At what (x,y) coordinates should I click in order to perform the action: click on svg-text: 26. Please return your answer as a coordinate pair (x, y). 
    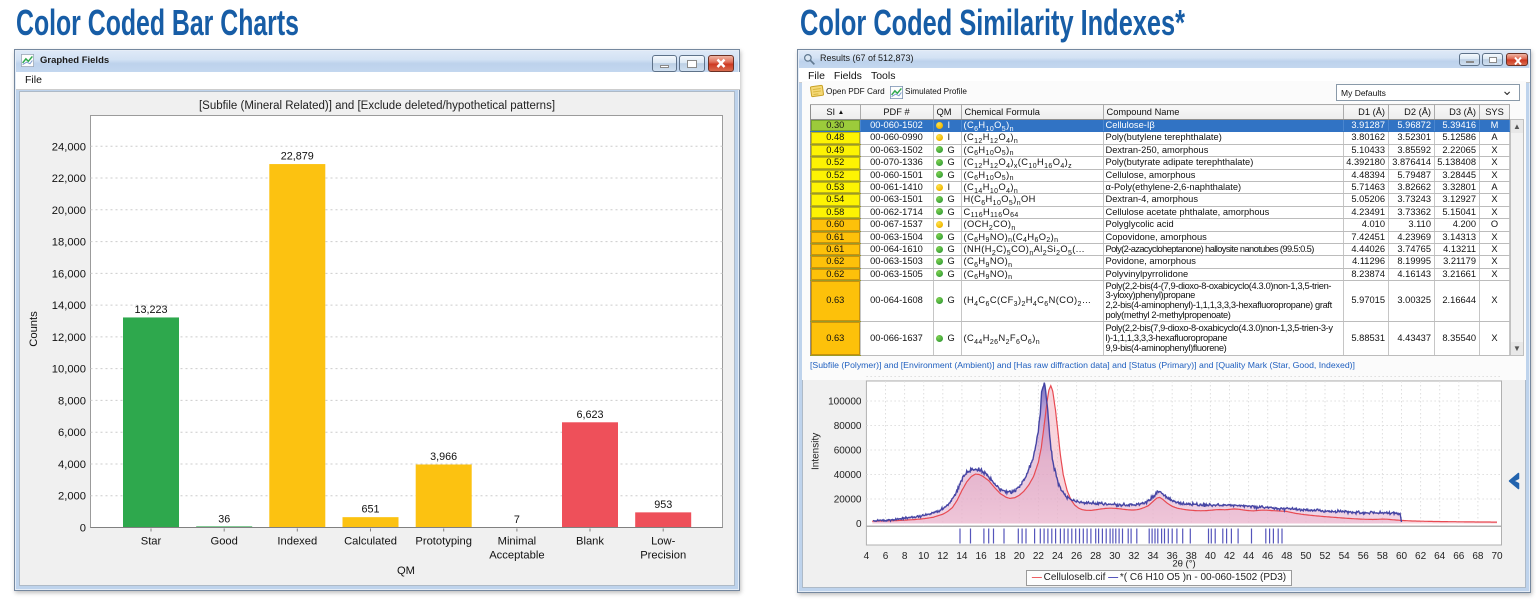
    Looking at the image, I should click on (1077, 556).